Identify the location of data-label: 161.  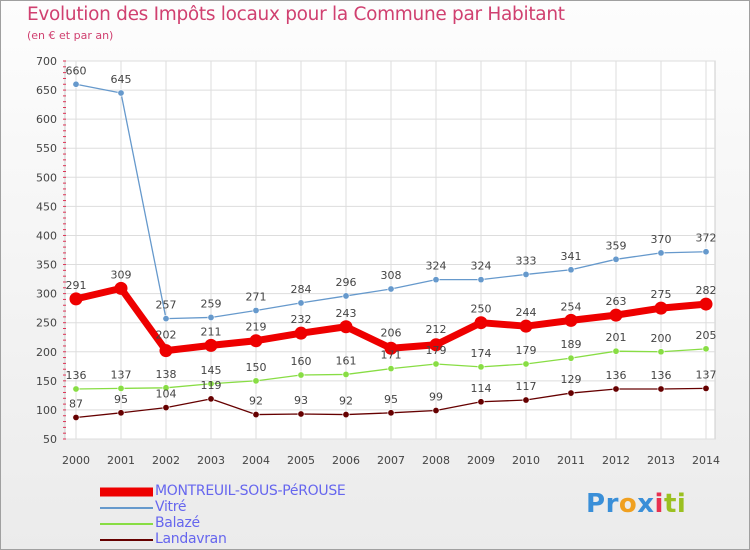
(346, 360).